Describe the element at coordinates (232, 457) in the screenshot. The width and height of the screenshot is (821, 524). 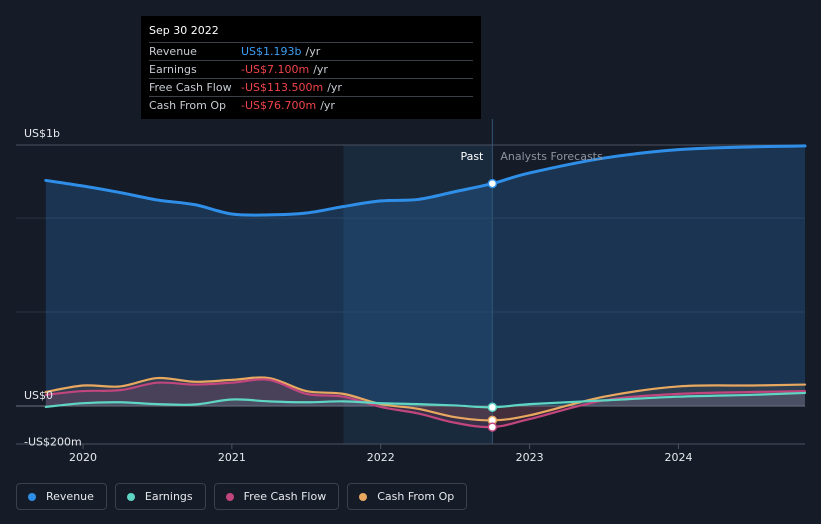
I see `x-tick-label: 2021` at that location.